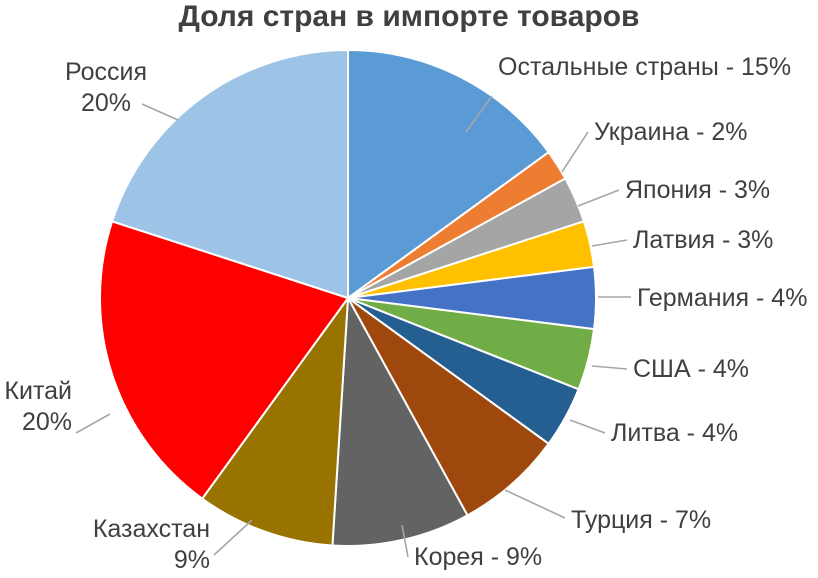 The image size is (818, 578). What do you see at coordinates (691, 369) in the screenshot?
I see `slice-label: США - 4%` at bounding box center [691, 369].